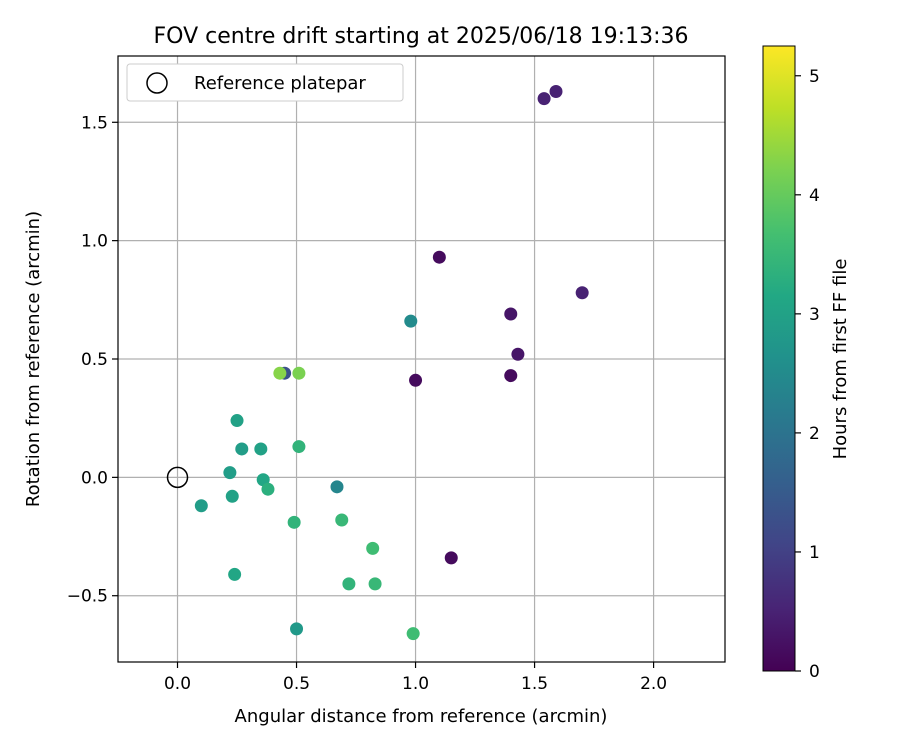 This screenshot has width=900, height=750. What do you see at coordinates (421, 716) in the screenshot?
I see `x-axis-label: Angular distance from reference (arcmin)` at bounding box center [421, 716].